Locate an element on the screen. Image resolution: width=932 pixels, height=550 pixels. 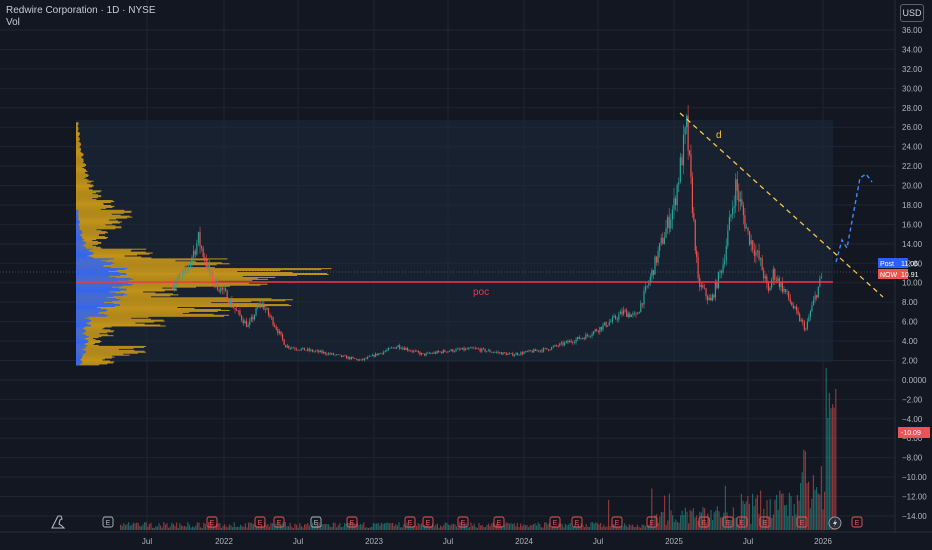
symbol-title: Redwire Corporation · 1D · NYSE is located at coordinates (81, 10).